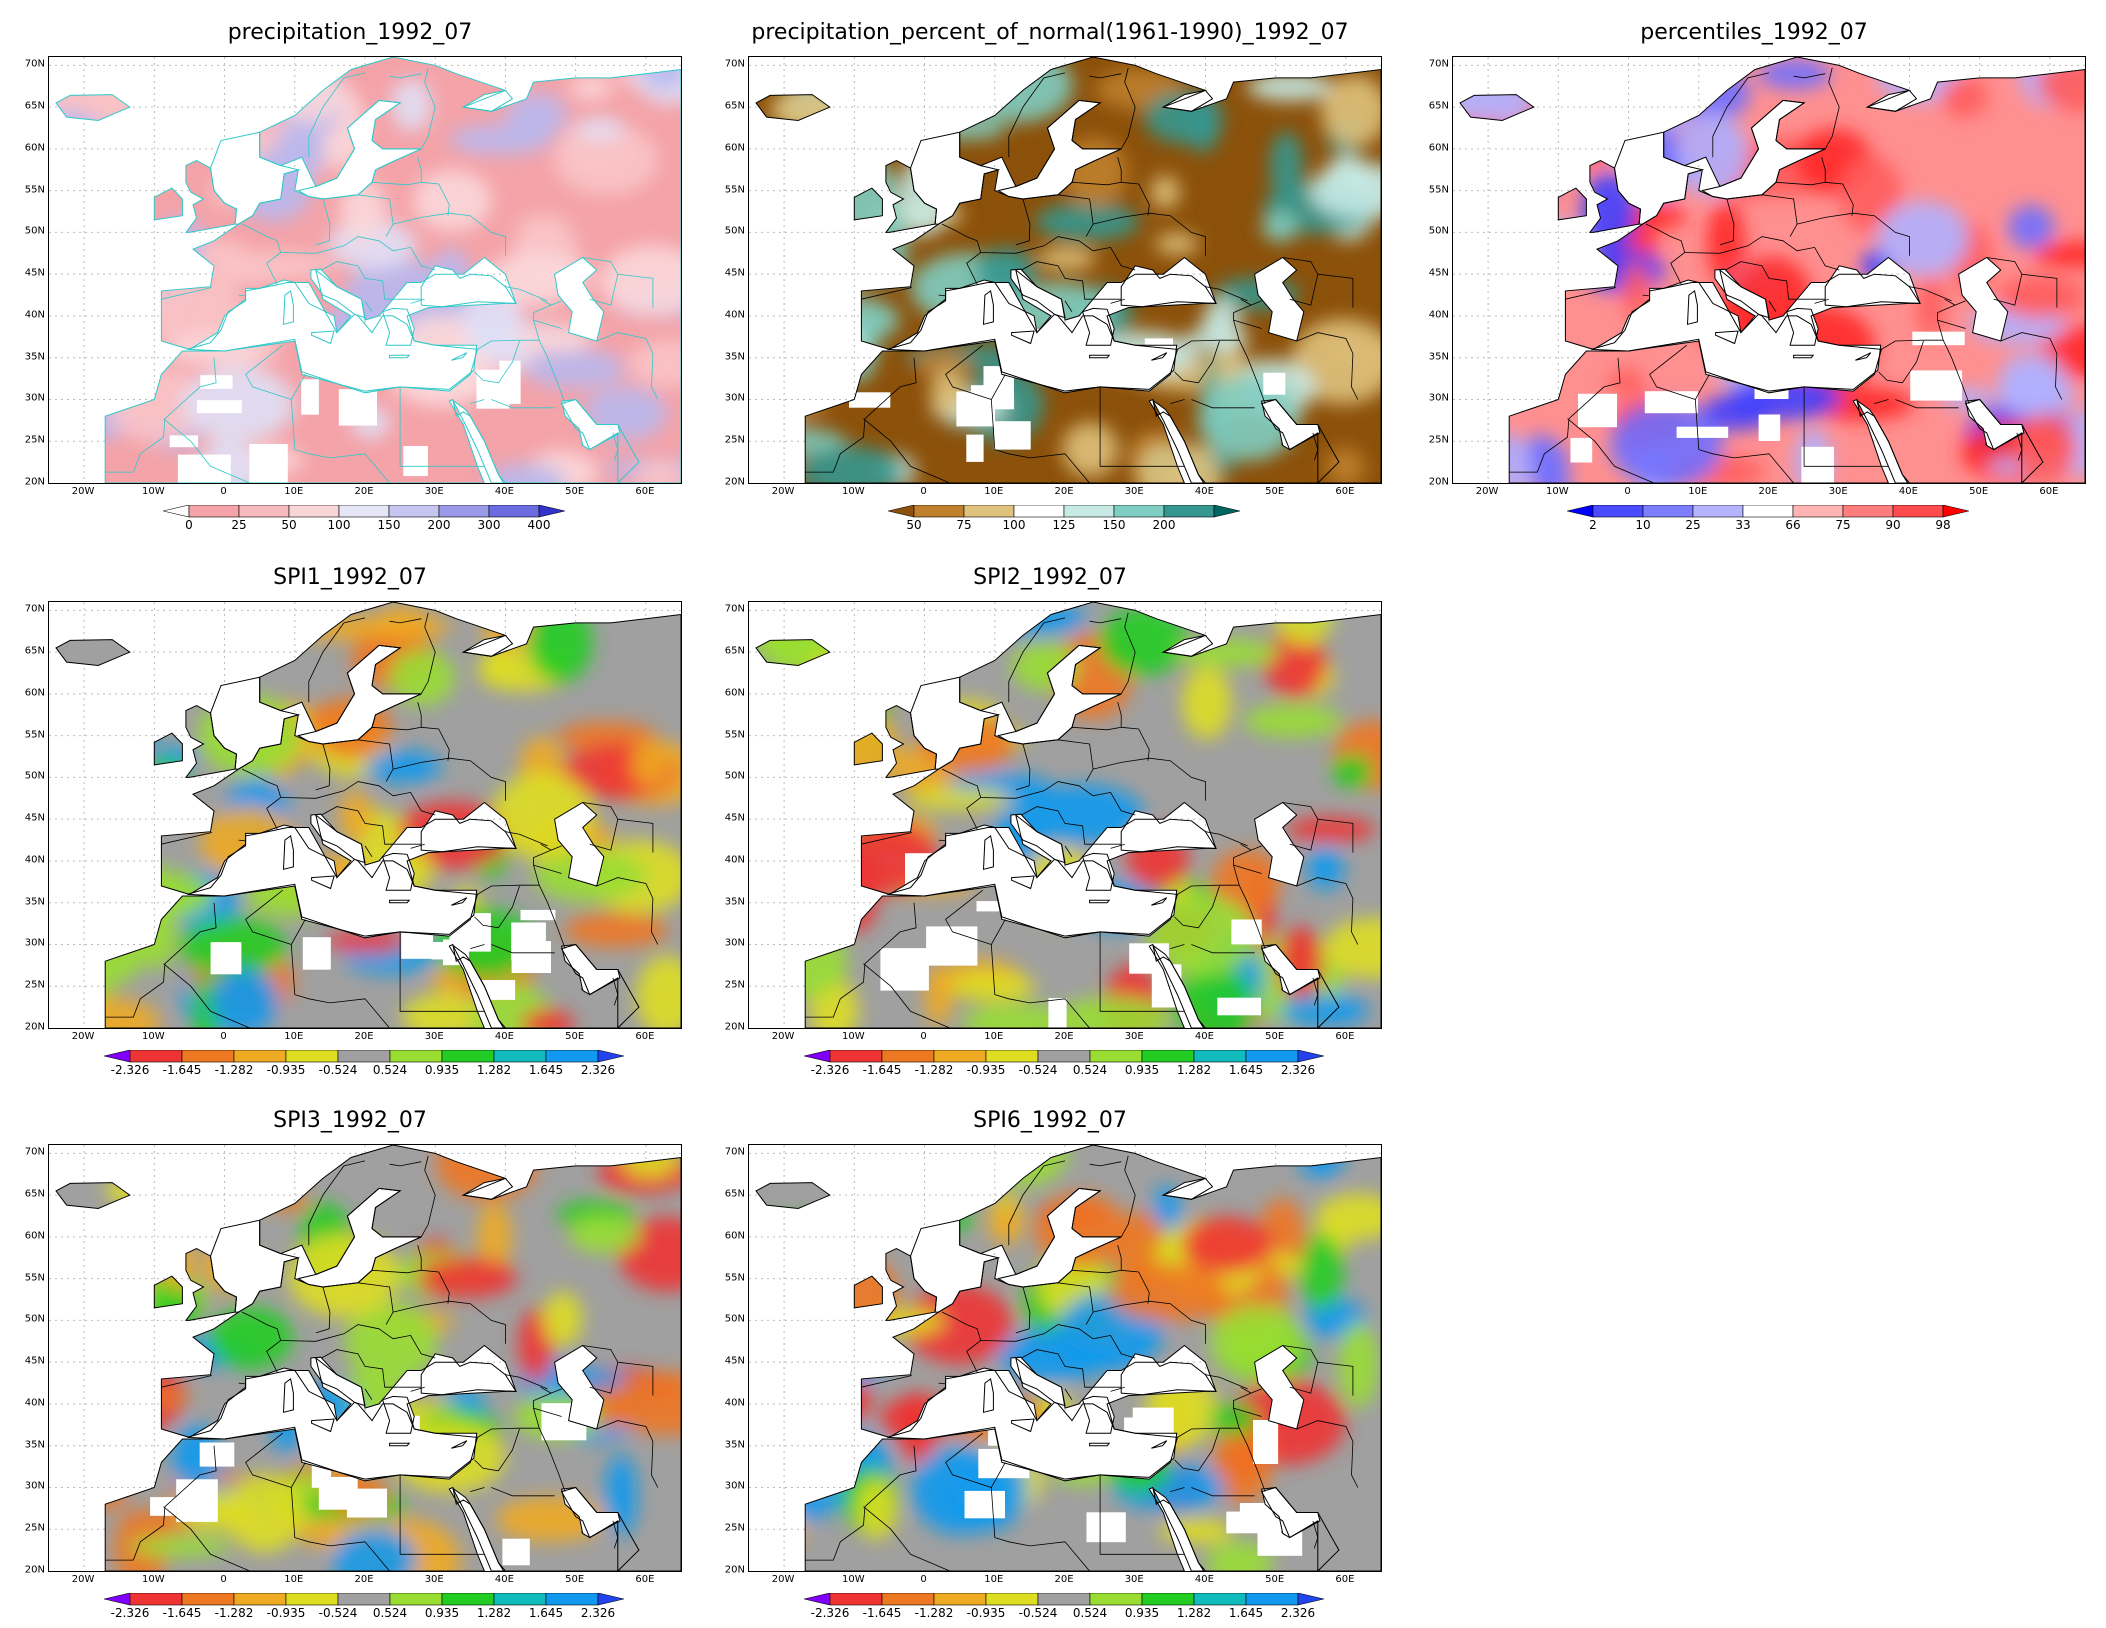 The image size is (2106, 1628). What do you see at coordinates (22, 272) in the screenshot?
I see `latitude-labels: 70N 65N 60N 55N 50N 45N 40N 35N 30N 25N 20N` at bounding box center [22, 272].